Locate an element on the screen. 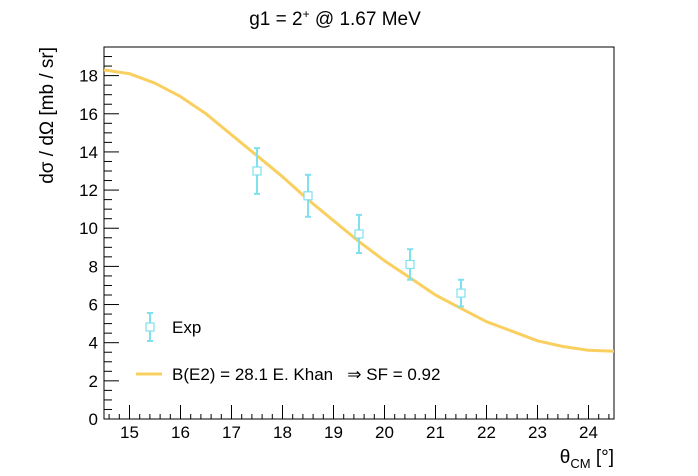  x-tick-label: 15 is located at coordinates (129, 432).